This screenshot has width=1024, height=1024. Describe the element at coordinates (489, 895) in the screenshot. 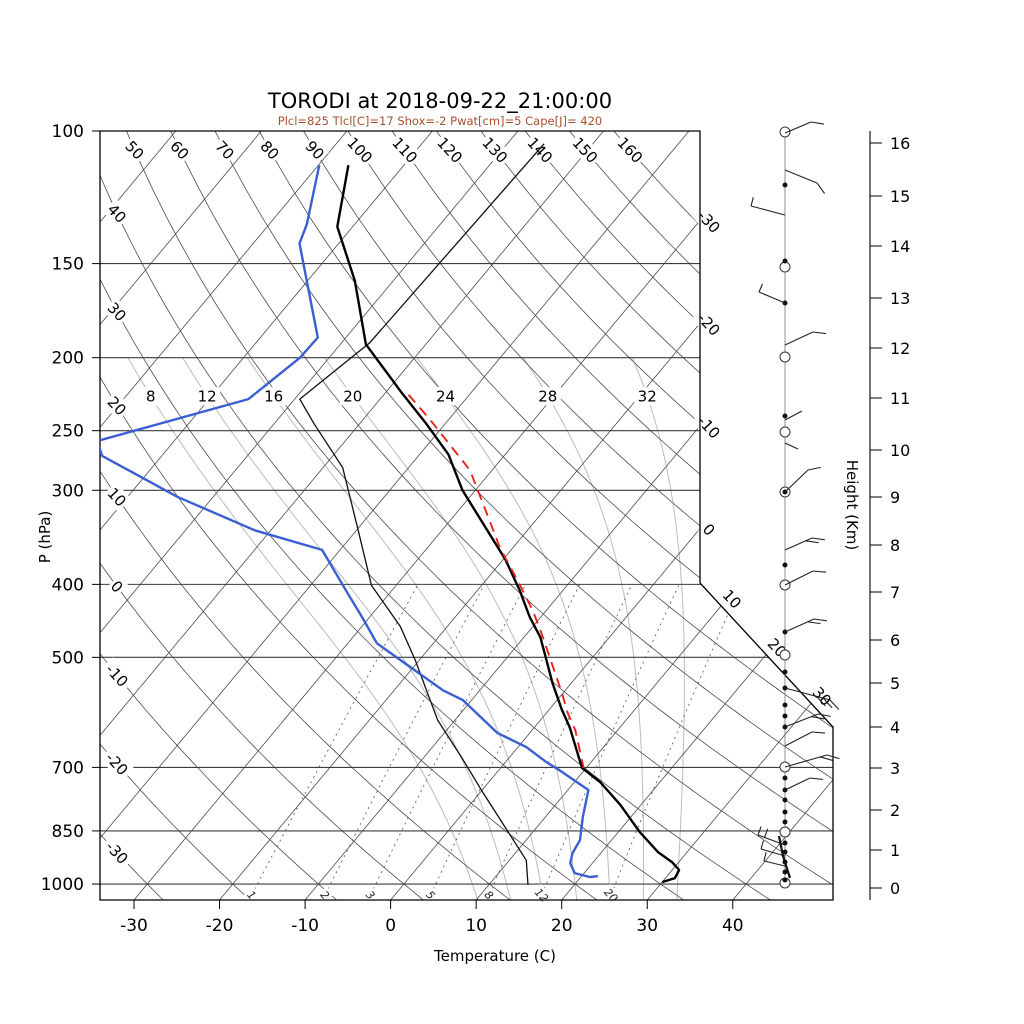

I see `gridline-label: 8` at that location.